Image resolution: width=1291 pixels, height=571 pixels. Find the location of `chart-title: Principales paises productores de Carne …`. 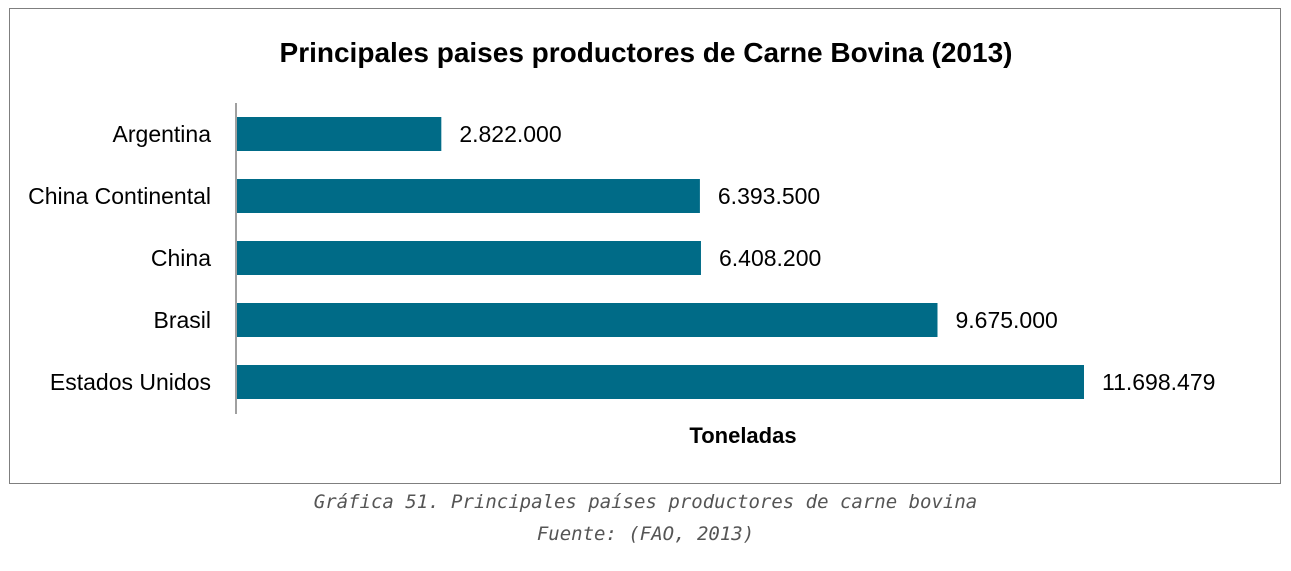

chart-title: Principales paises productores de Carne … is located at coordinates (646, 52).